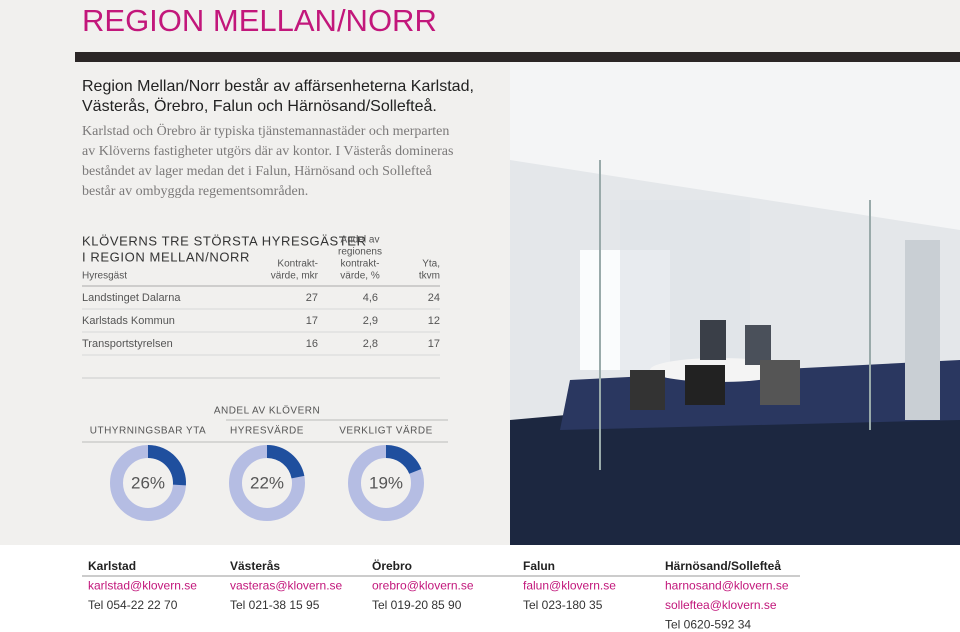  What do you see at coordinates (275, 605) in the screenshot?
I see `contact-phone: Tel 021-38 15 95` at bounding box center [275, 605].